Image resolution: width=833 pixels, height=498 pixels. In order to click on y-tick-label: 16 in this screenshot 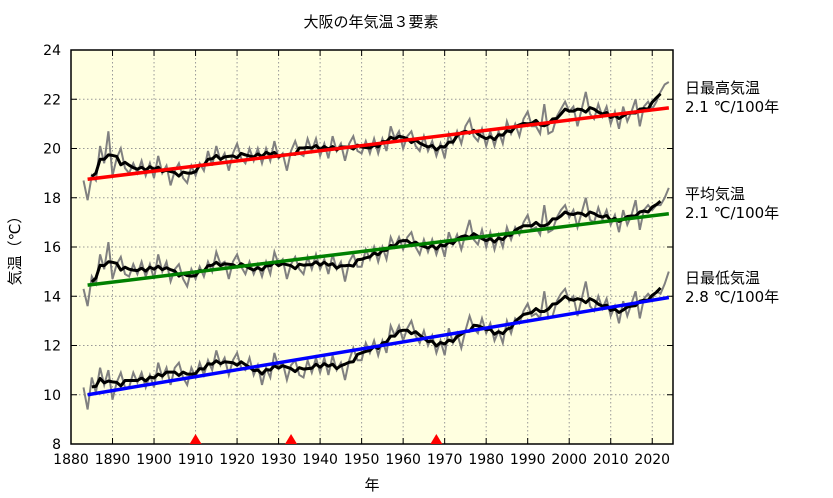, I will do `click(52, 248)`.